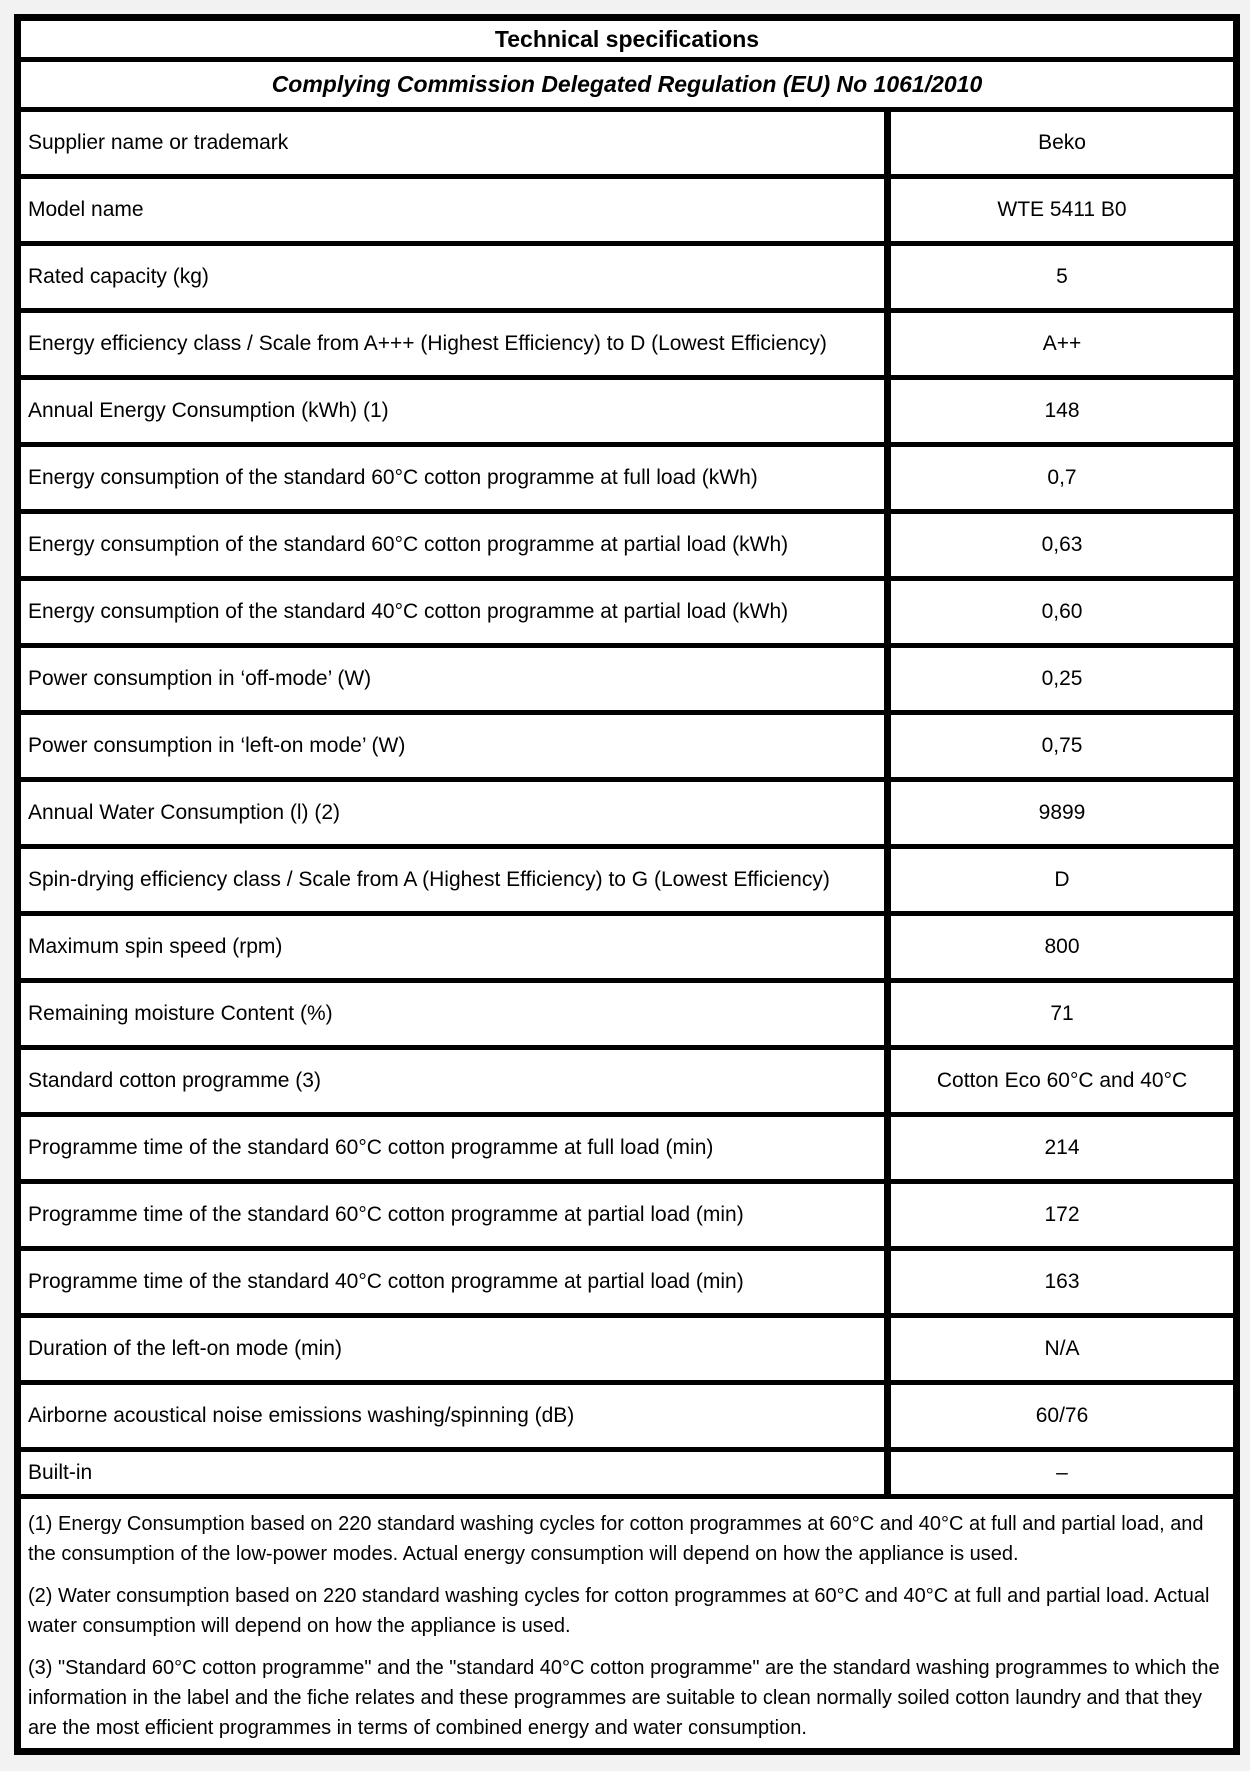 The image size is (1250, 1771). I want to click on spec-row: Power consumption in ‘off-mode’ (W) 0,25, so click(627, 681).